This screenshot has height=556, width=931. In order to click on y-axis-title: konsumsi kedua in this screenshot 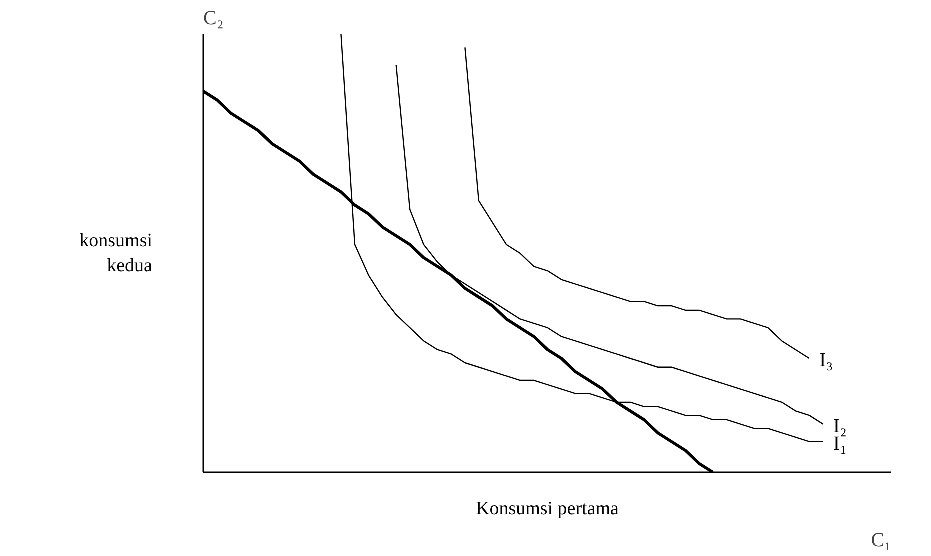, I will do `click(117, 253)`.